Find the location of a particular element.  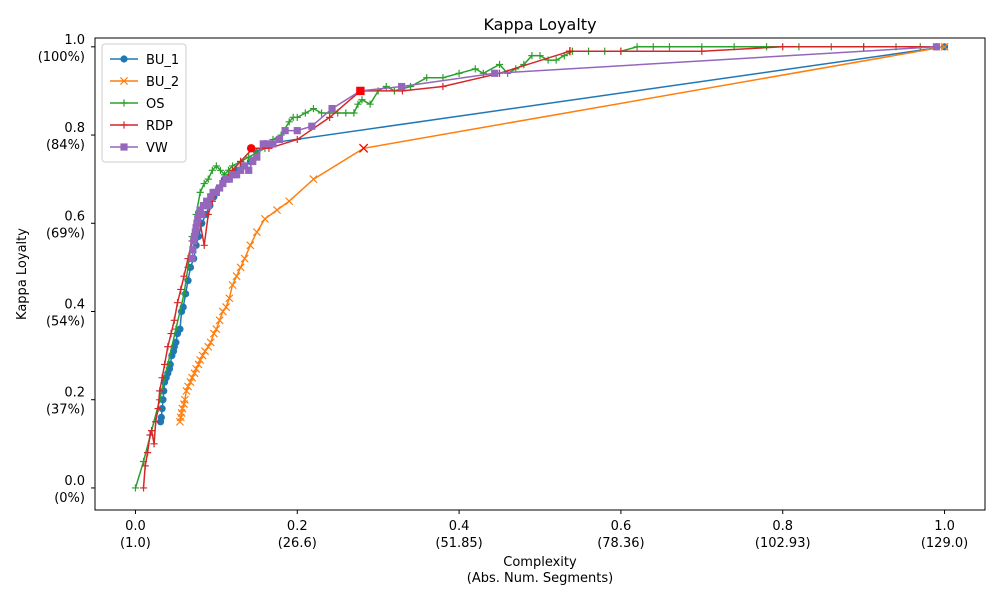

x-tick-sublabel: (129.0) is located at coordinates (944, 543).